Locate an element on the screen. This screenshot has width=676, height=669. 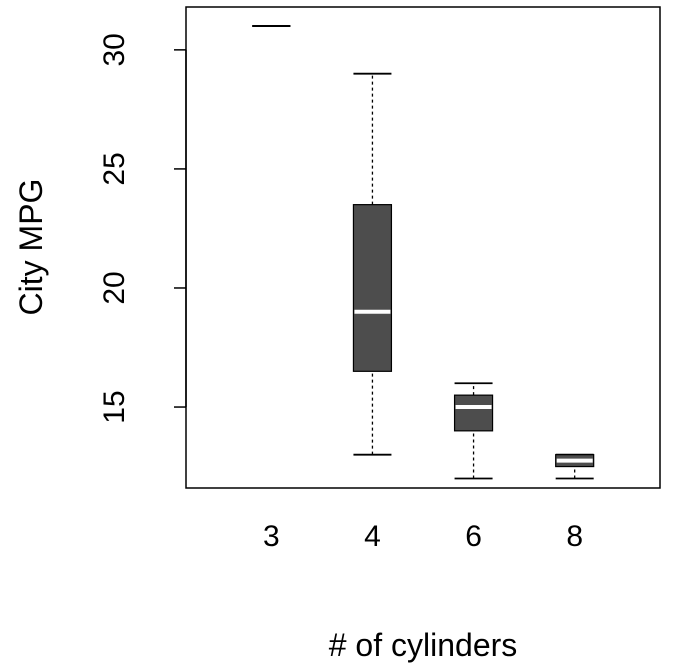
x-axis-label: # of cylinders is located at coordinates (423, 645).